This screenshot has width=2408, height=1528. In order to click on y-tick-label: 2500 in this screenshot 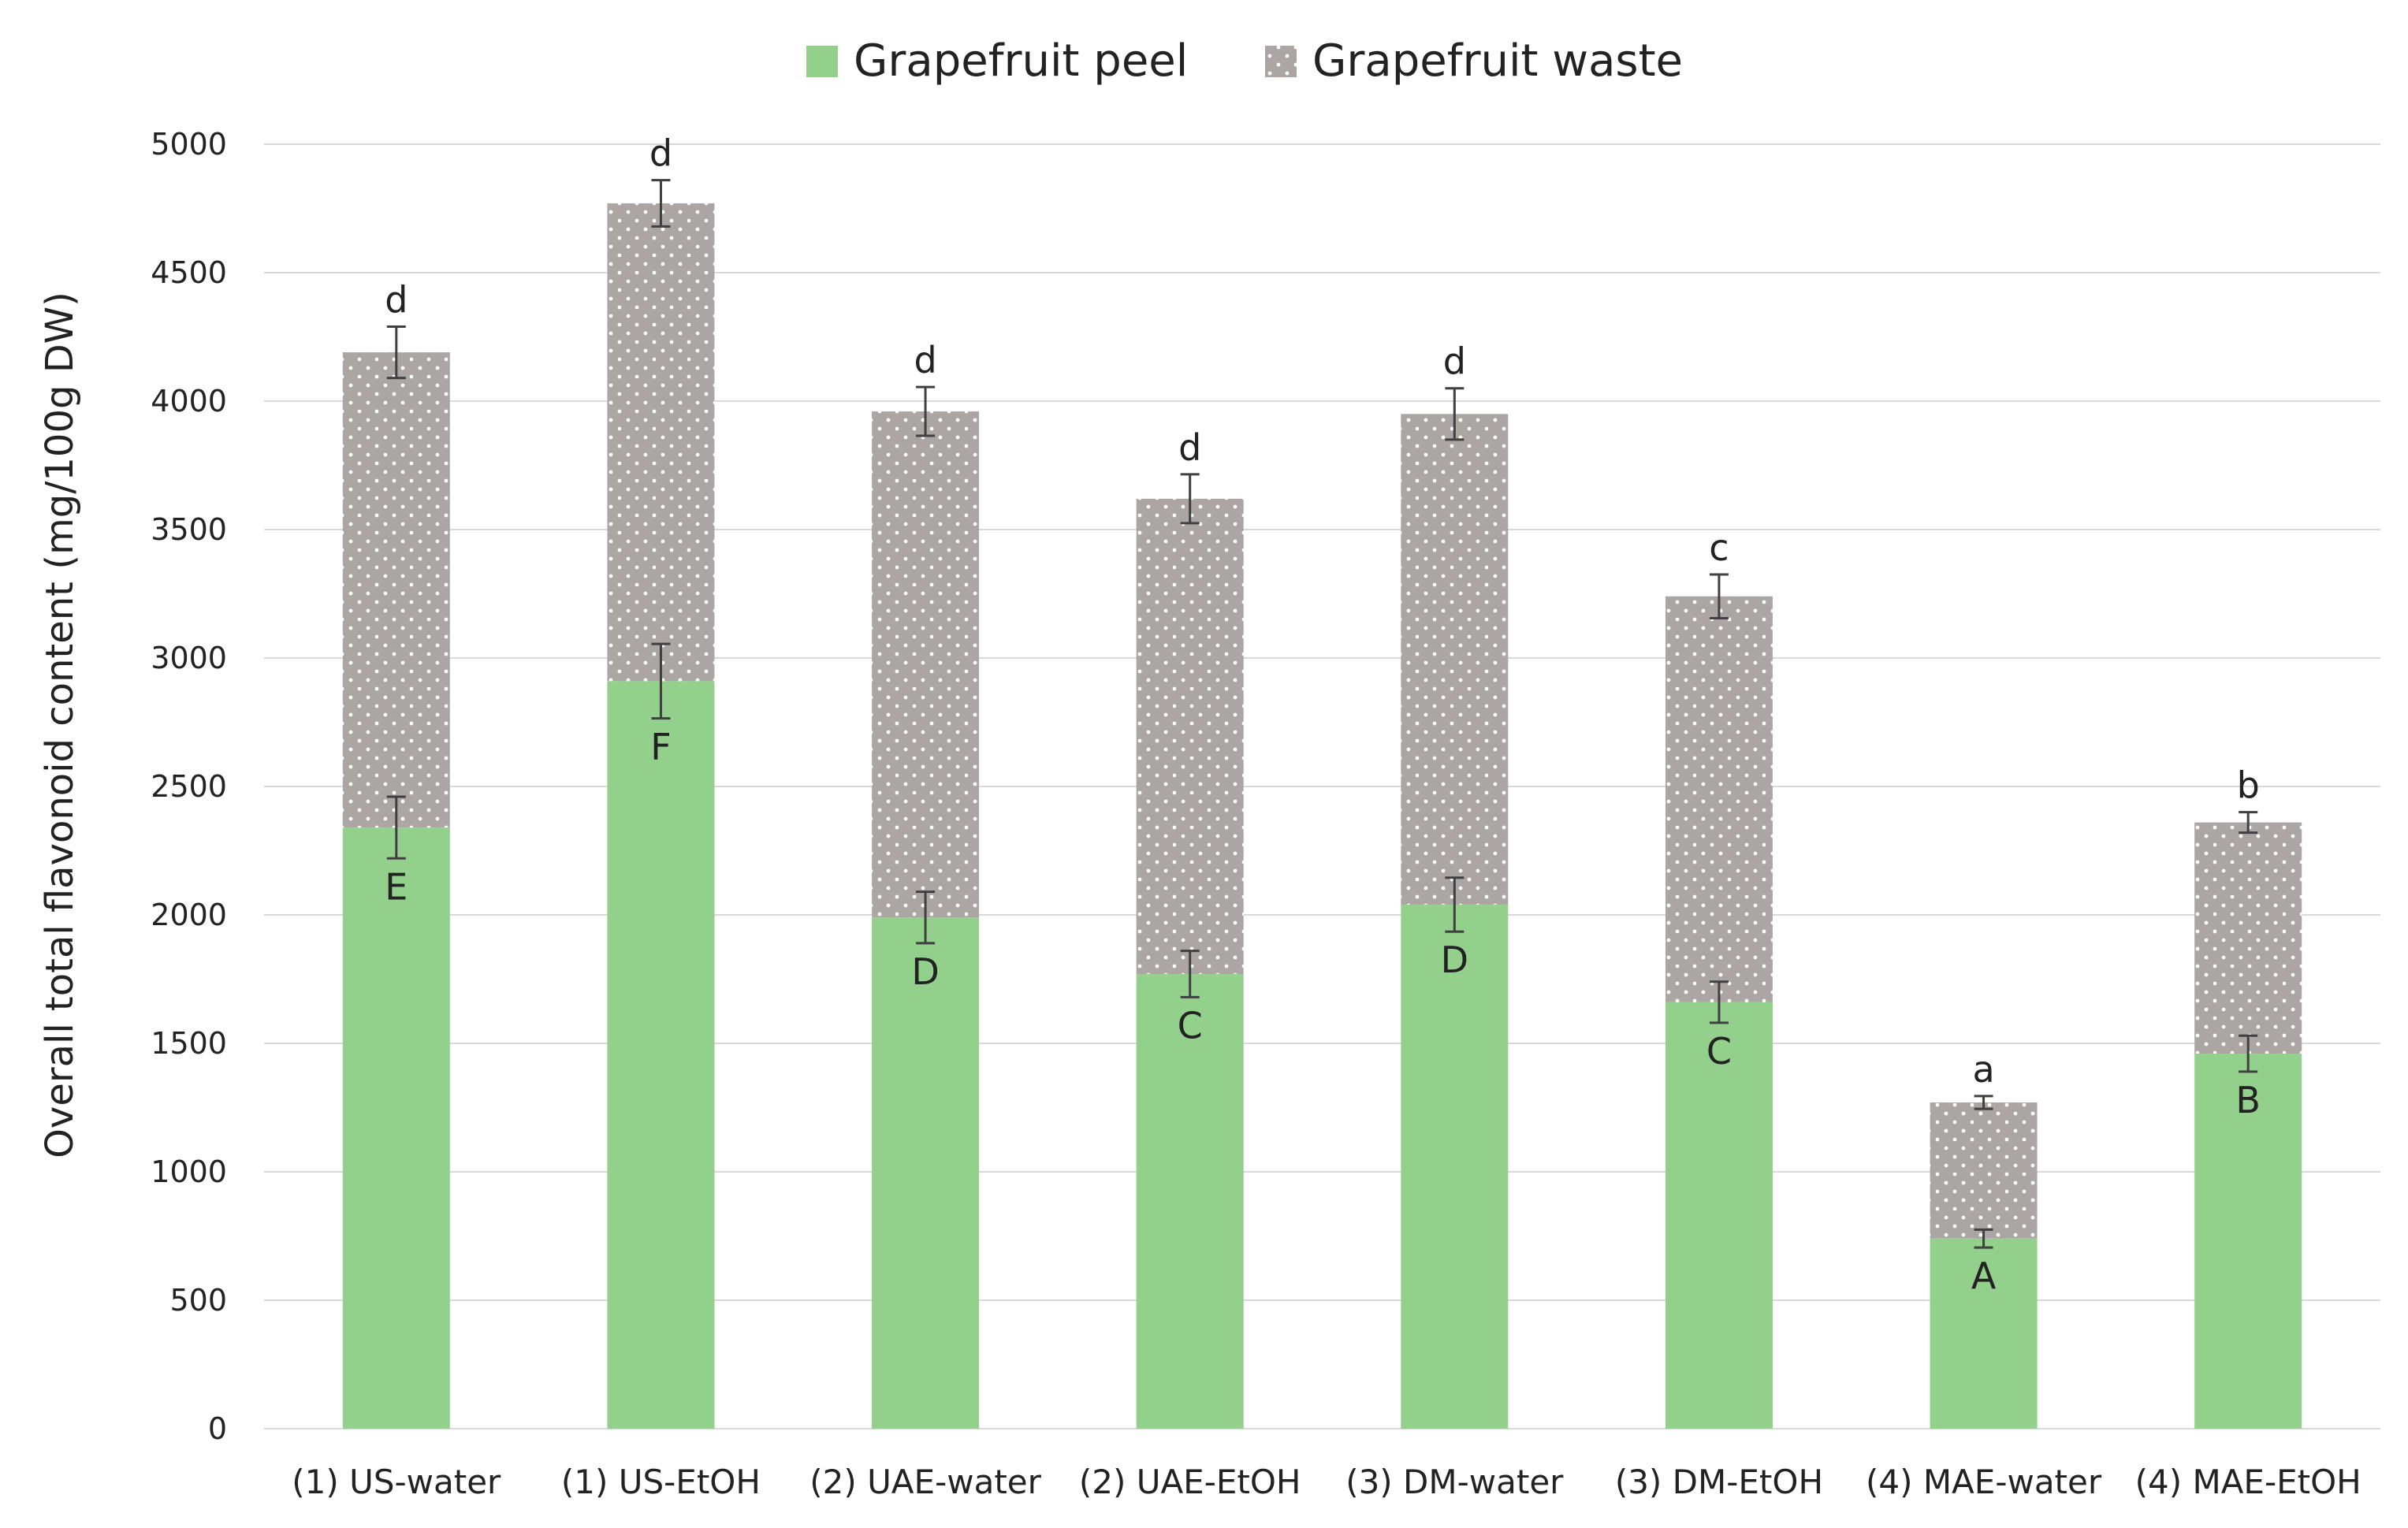, I will do `click(189, 787)`.